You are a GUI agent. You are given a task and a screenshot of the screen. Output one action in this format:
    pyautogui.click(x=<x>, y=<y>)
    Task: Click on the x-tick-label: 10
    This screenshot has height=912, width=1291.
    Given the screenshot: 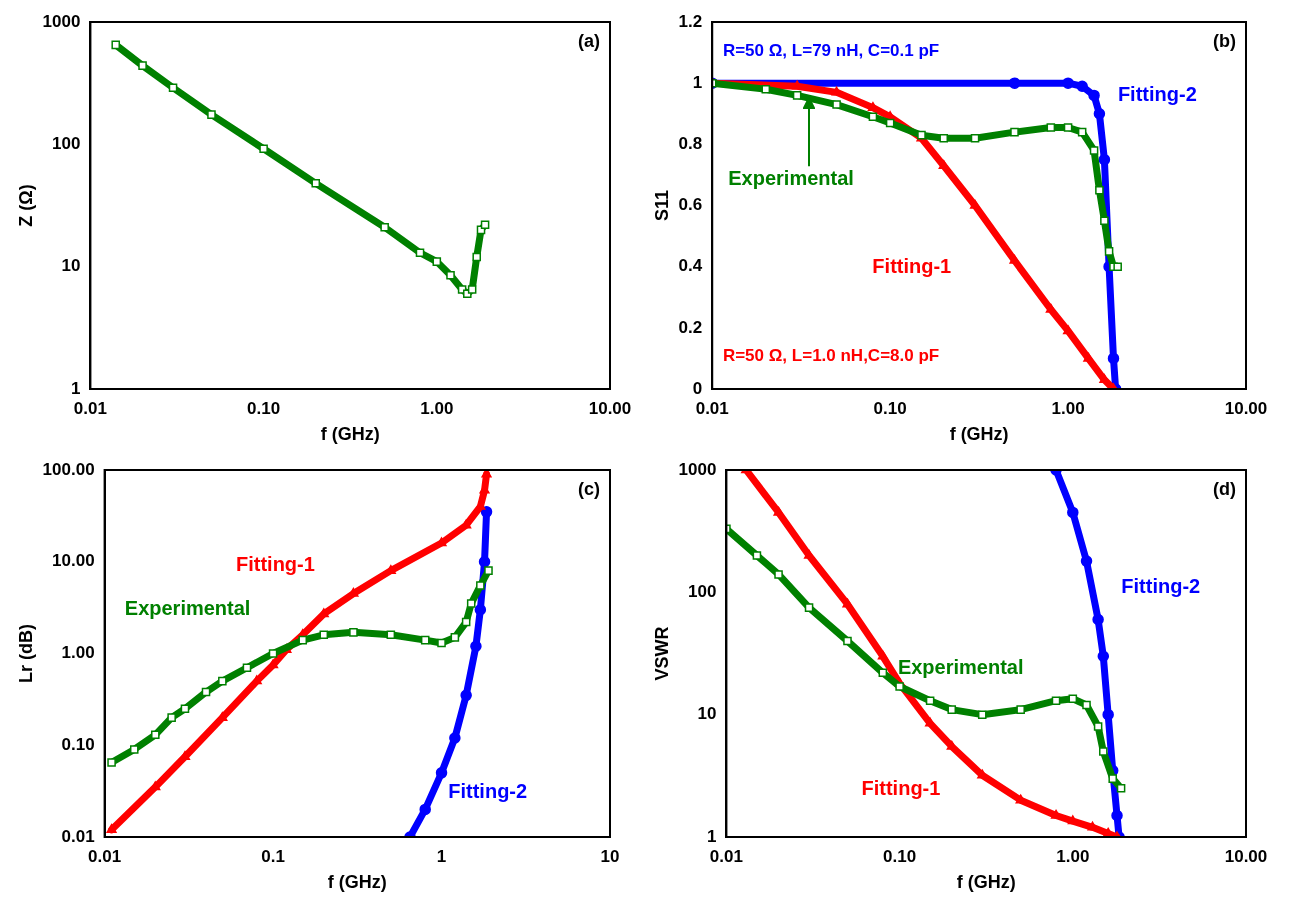 What is the action you would take?
    pyautogui.click(x=610, y=856)
    